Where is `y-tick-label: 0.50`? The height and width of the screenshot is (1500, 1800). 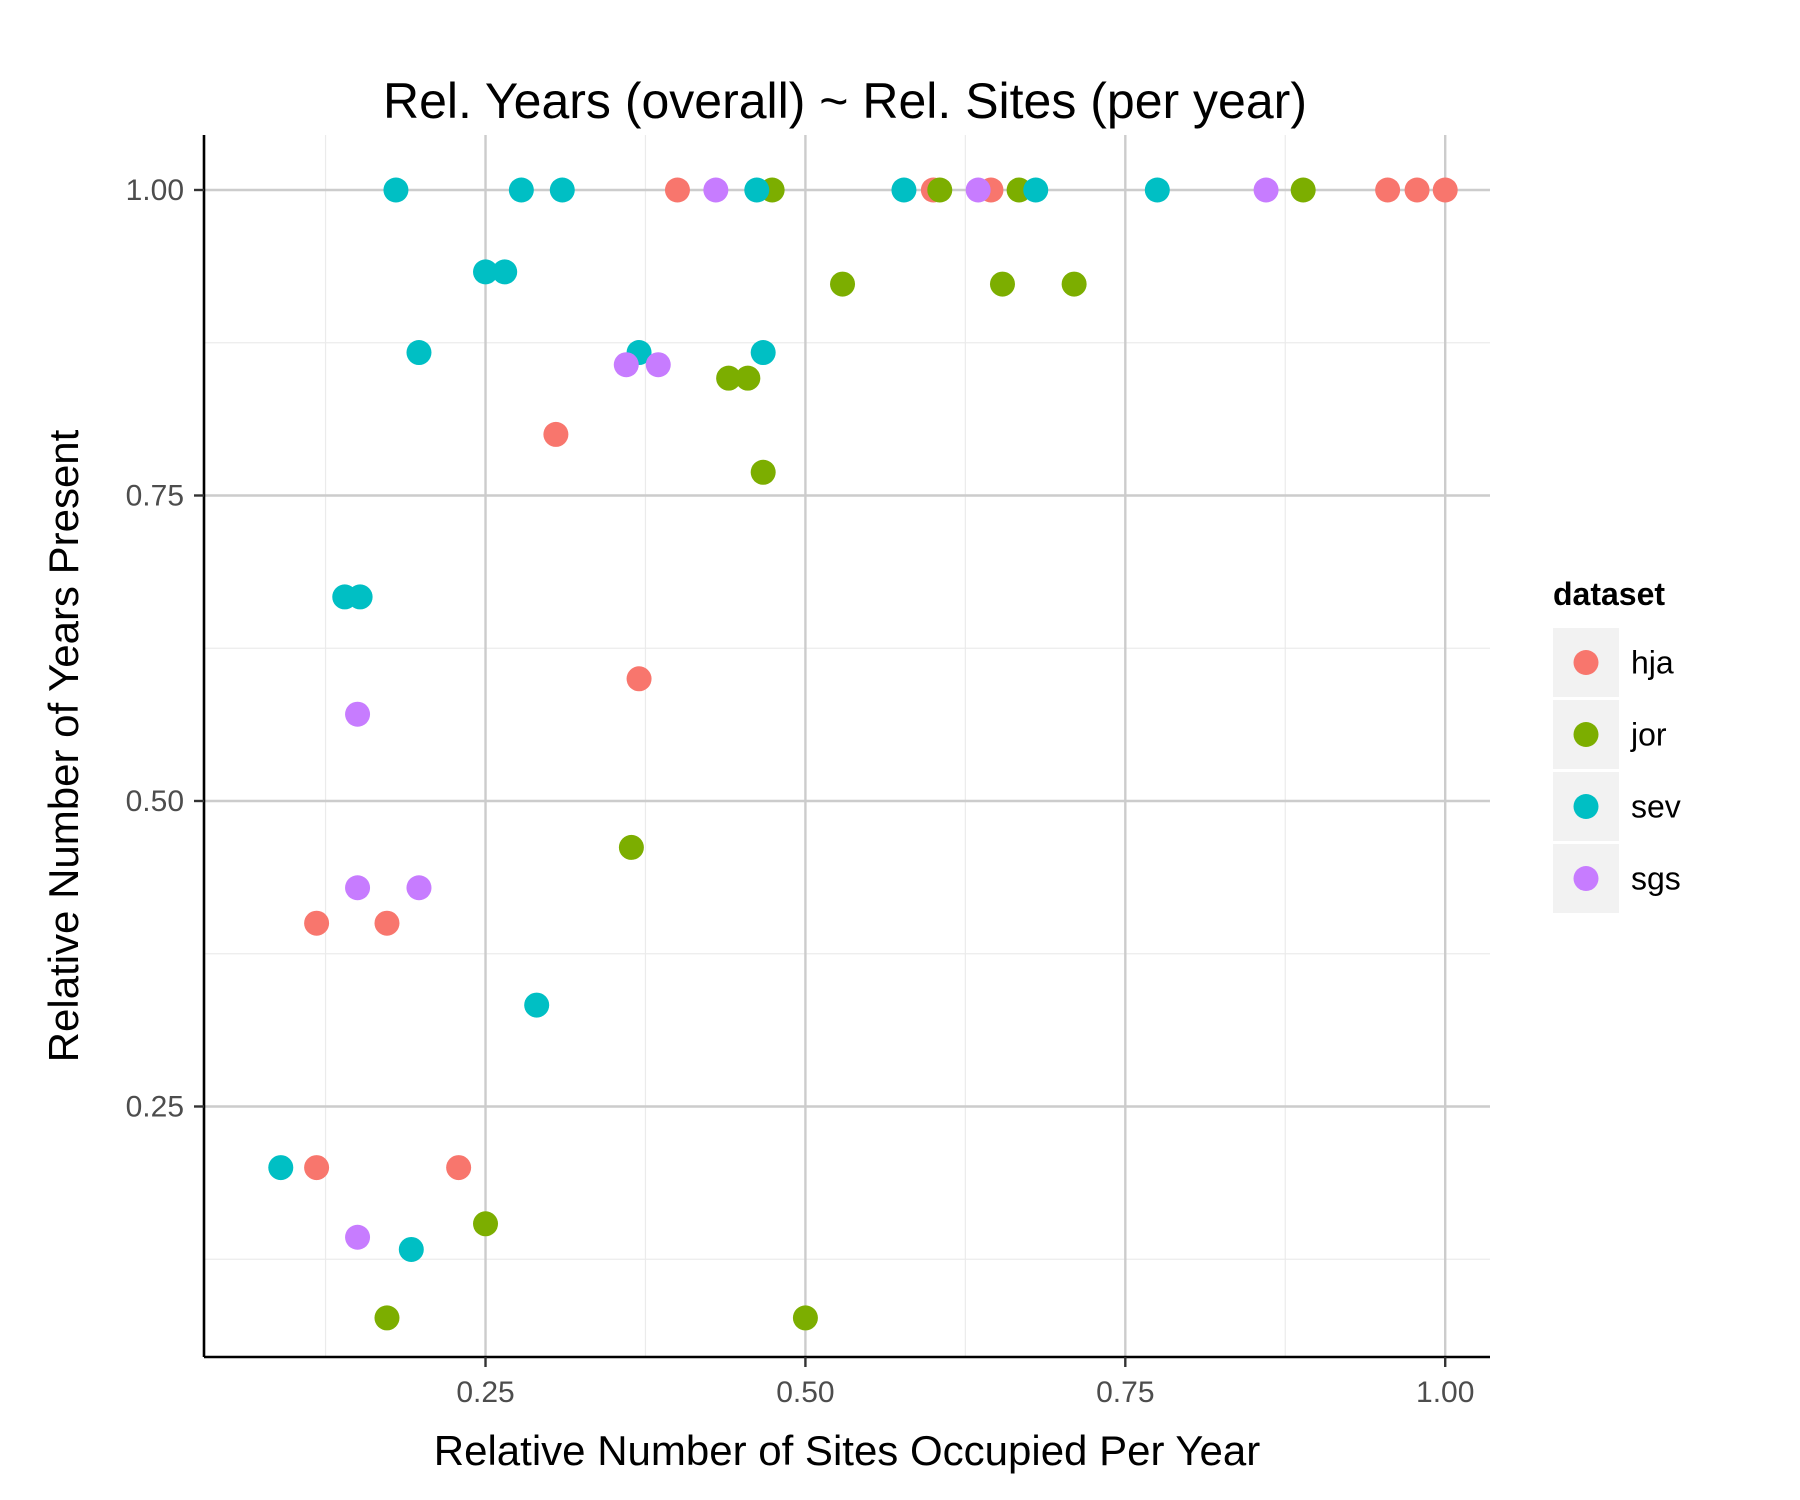 y-tick-label: 0.50 is located at coordinates (155, 801).